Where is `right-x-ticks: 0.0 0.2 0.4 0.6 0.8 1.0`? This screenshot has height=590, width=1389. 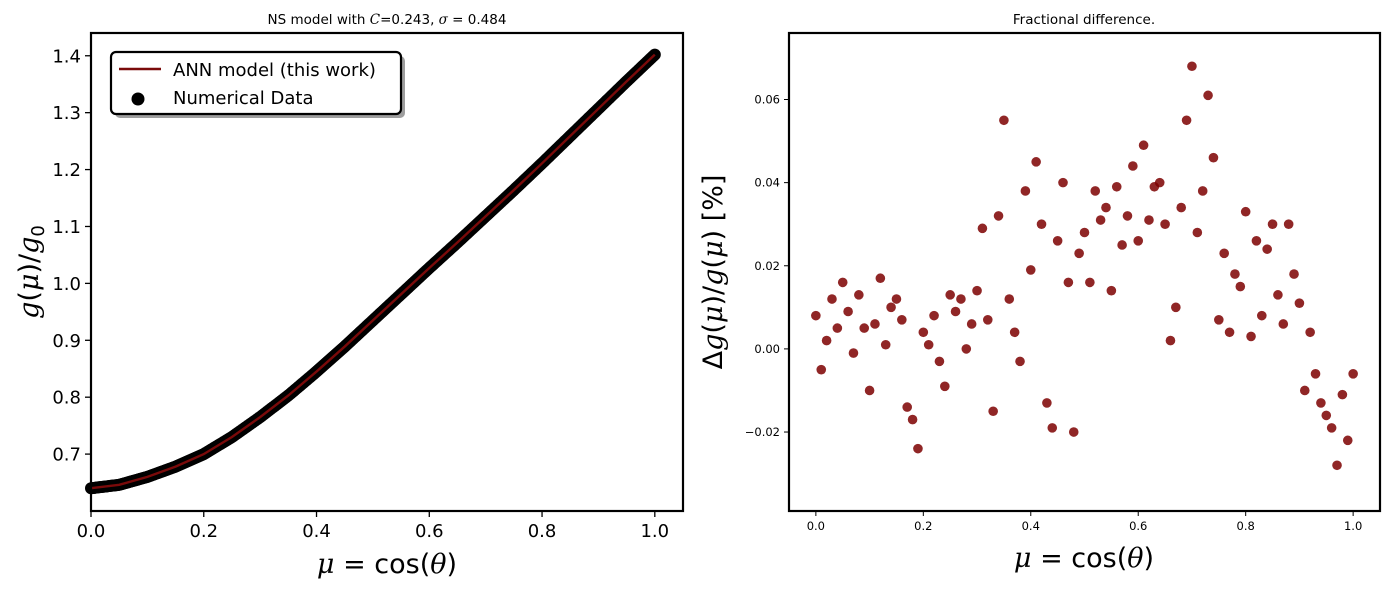 right-x-ticks: 0.0 0.2 0.4 0.6 0.8 1.0 is located at coordinates (1084, 522).